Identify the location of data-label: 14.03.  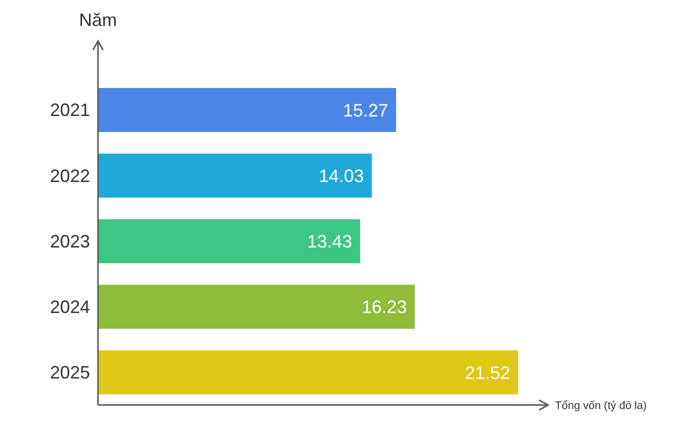
(341, 176).